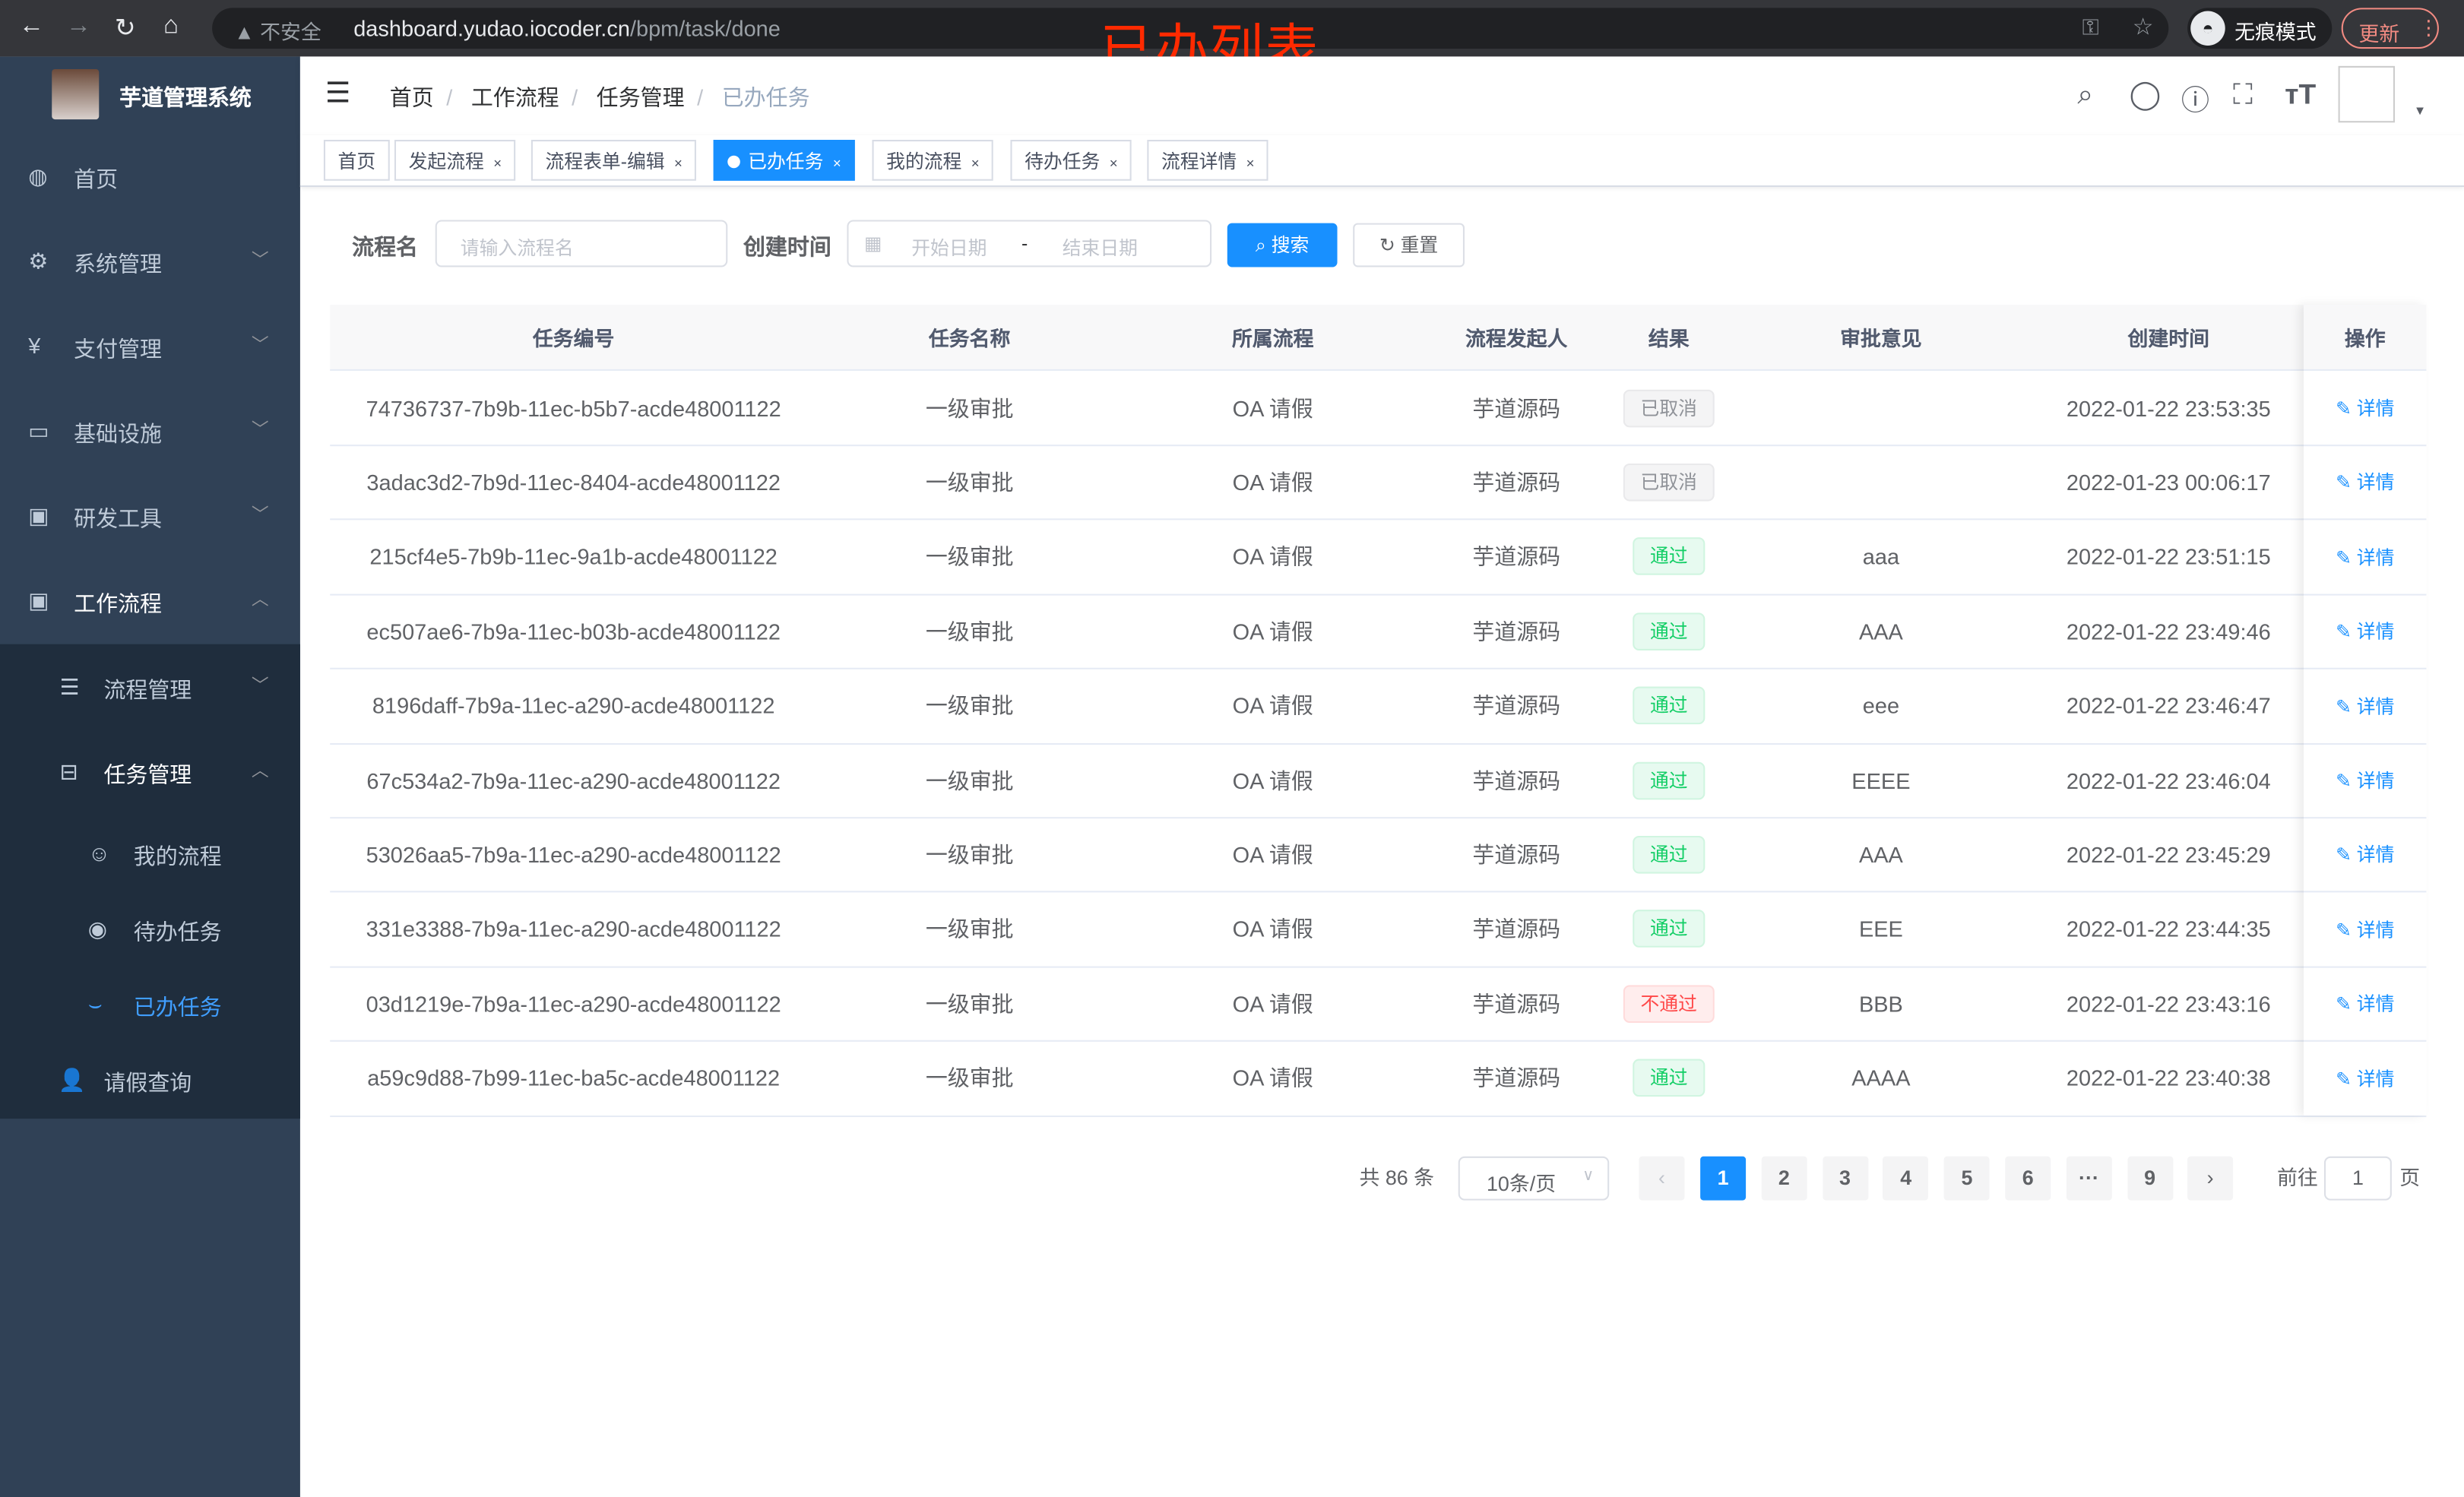  I want to click on breadcrumb: 首页 / 工作流程 / 任务管理 / 已办任务, so click(599, 97).